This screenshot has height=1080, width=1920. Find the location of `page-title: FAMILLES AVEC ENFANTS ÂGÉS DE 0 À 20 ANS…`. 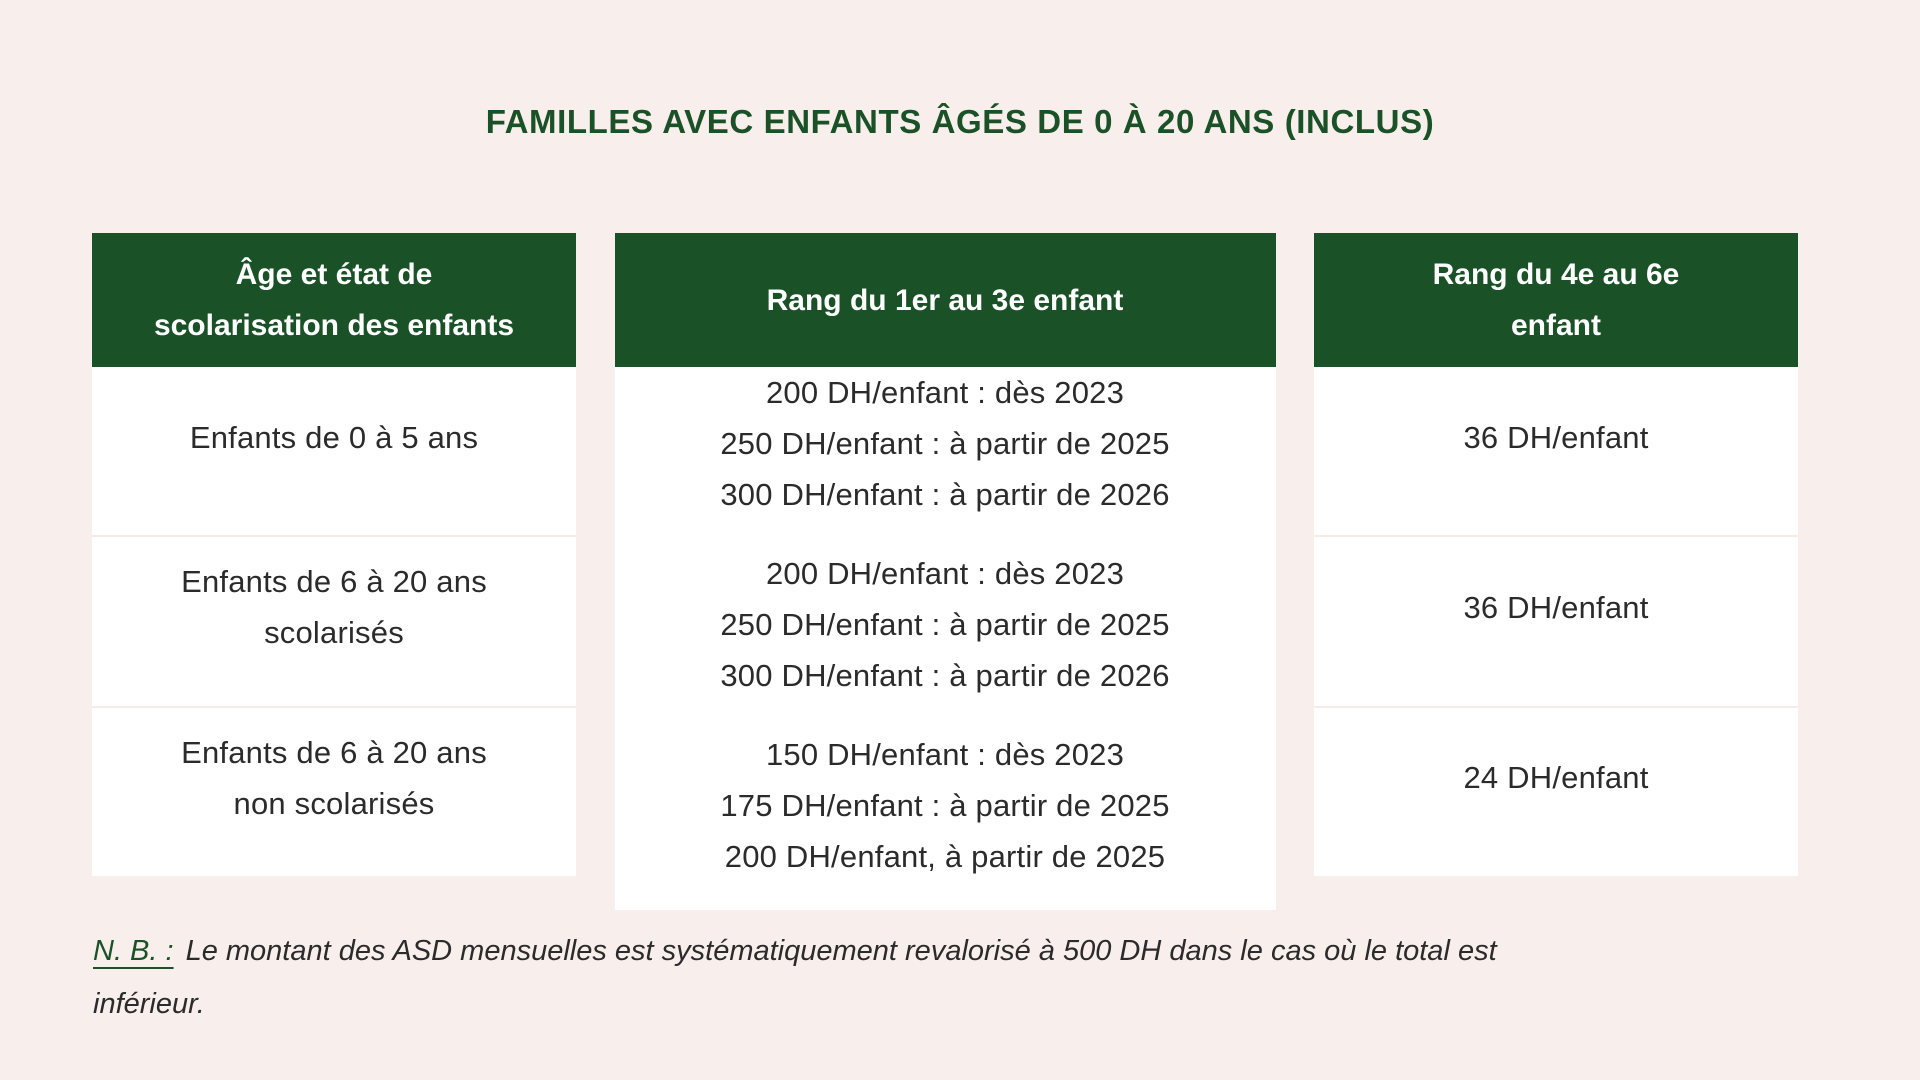

page-title: FAMILLES AVEC ENFANTS ÂGÉS DE 0 À 20 ANS… is located at coordinates (960, 121).